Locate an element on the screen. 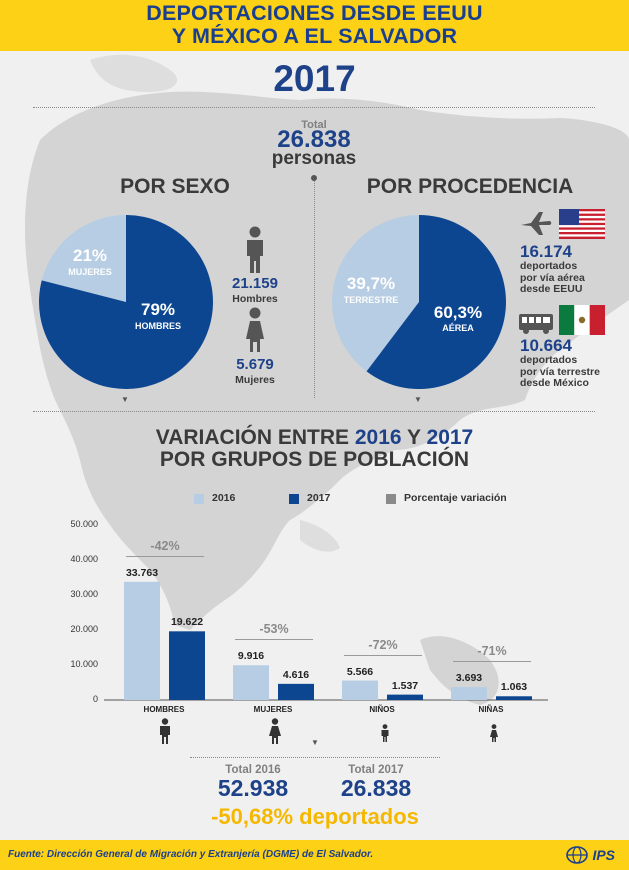  y-tick-label: 50.000 is located at coordinates (84, 524).